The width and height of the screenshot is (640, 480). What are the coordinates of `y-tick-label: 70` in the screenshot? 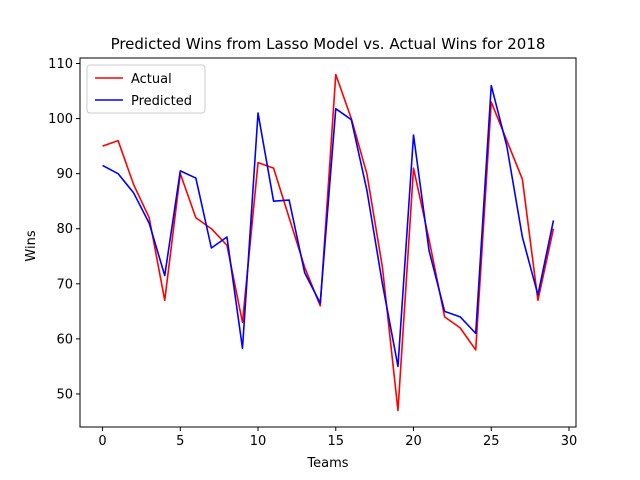 It's located at (64, 284).